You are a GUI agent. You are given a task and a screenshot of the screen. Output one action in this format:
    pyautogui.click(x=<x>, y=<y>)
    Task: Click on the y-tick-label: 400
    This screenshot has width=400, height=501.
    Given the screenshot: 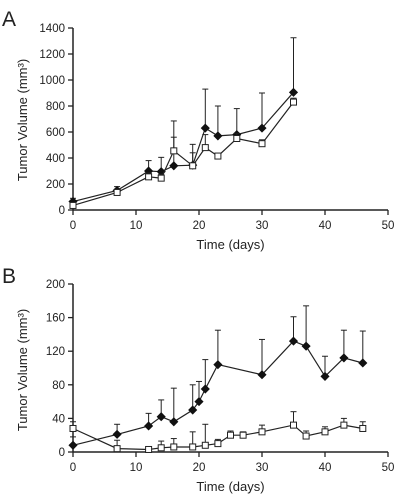 What is the action you would take?
    pyautogui.click(x=55, y=159)
    